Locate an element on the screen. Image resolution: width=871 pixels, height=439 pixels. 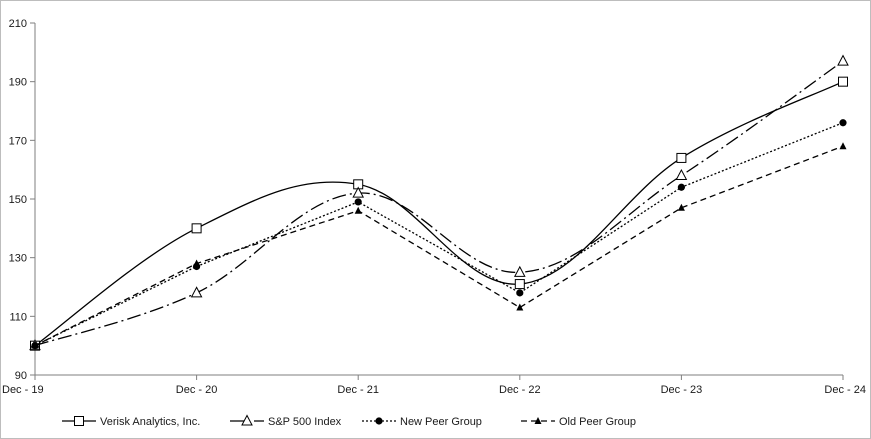
y-tick-label: 90 is located at coordinates (21, 376).